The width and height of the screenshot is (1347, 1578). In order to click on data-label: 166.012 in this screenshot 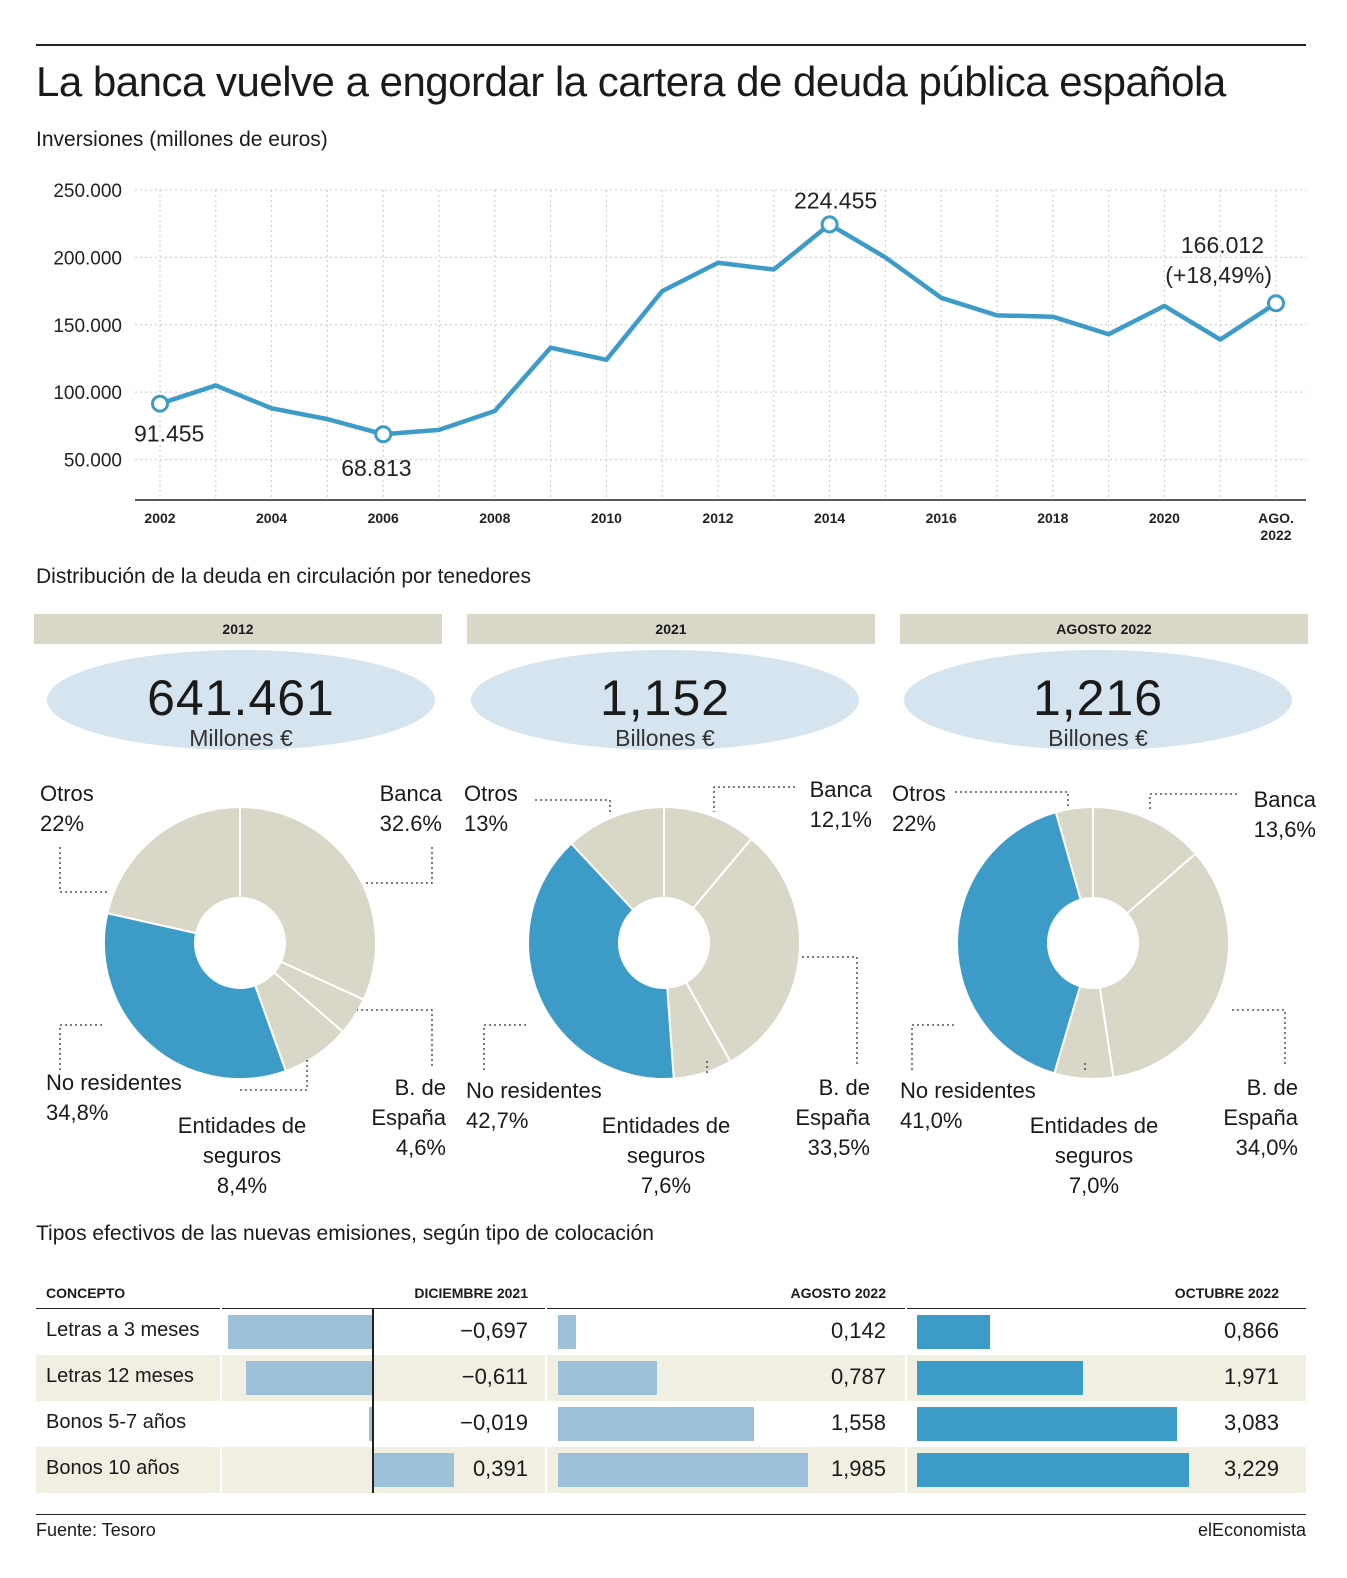, I will do `click(1222, 245)`.